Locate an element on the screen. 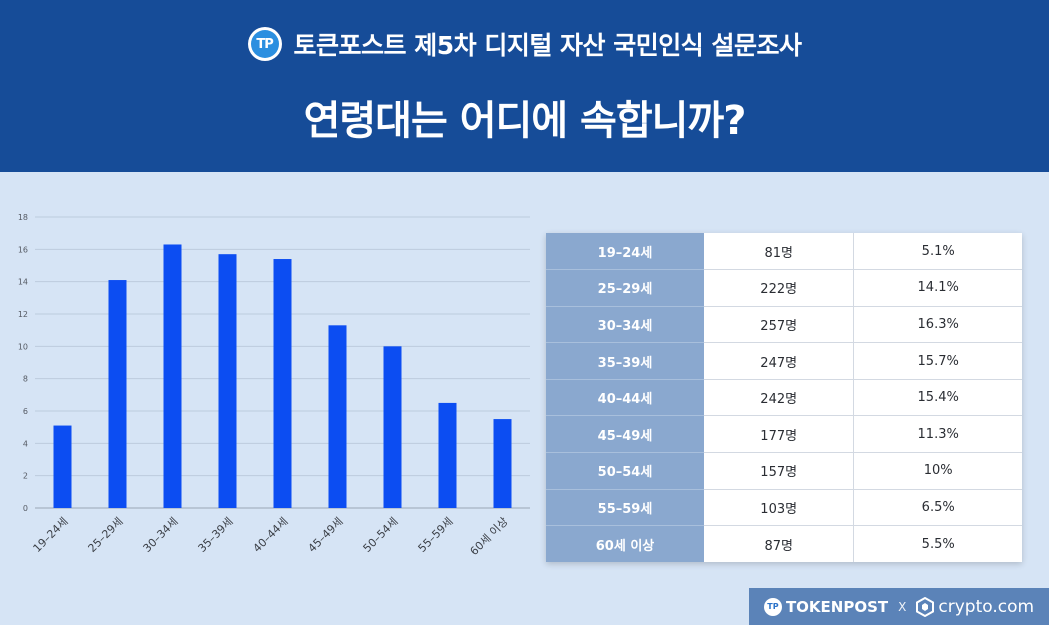  cell-count: 257명 is located at coordinates (779, 325).